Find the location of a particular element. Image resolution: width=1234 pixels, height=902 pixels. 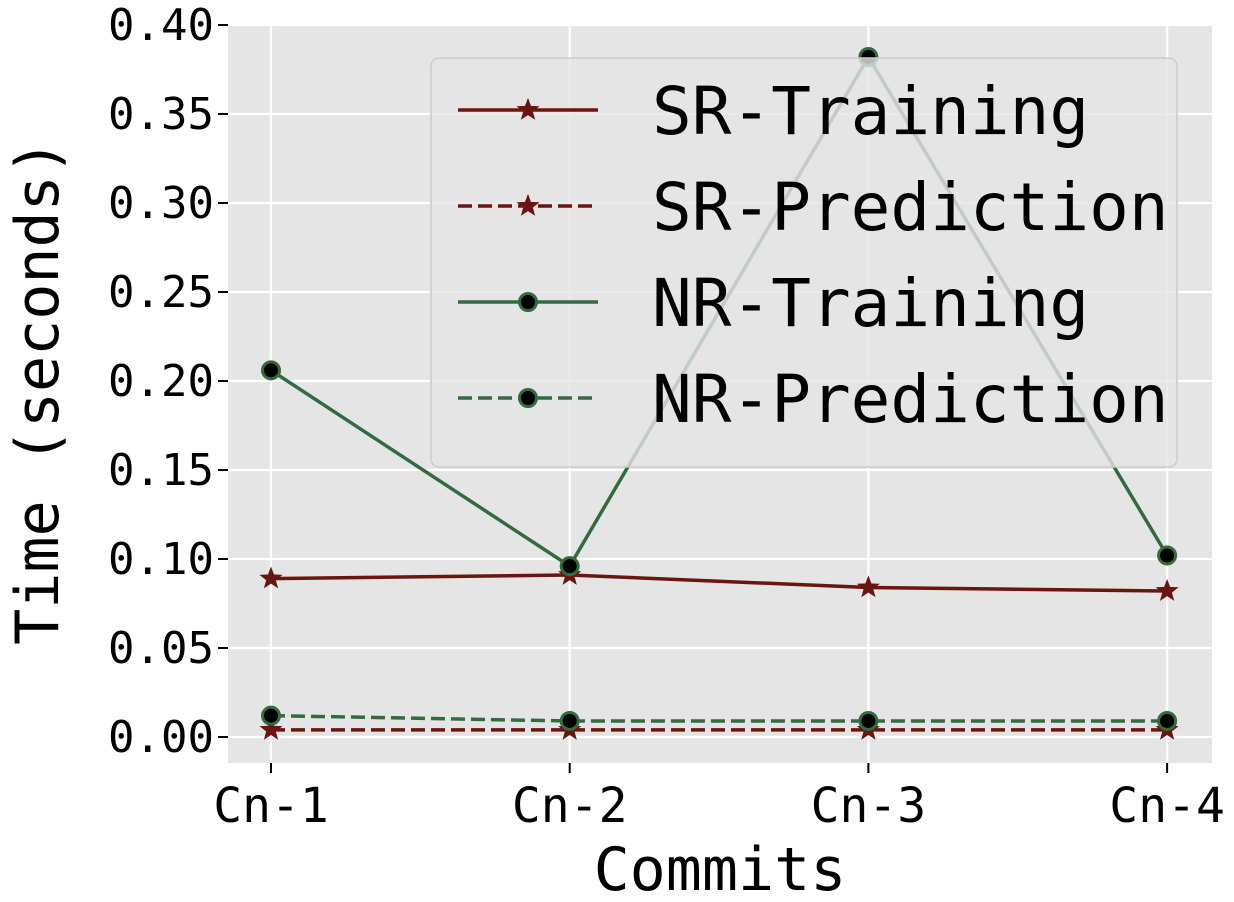

x-axis-title: Commits is located at coordinates (720, 868).